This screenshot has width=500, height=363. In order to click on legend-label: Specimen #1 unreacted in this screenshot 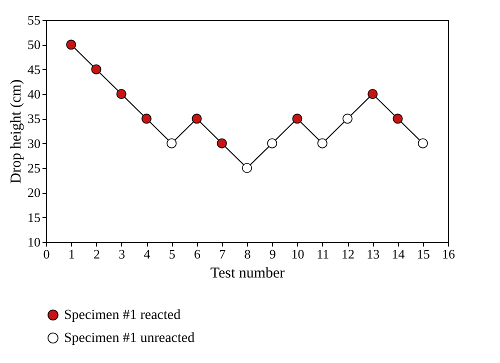, I will do `click(129, 338)`.